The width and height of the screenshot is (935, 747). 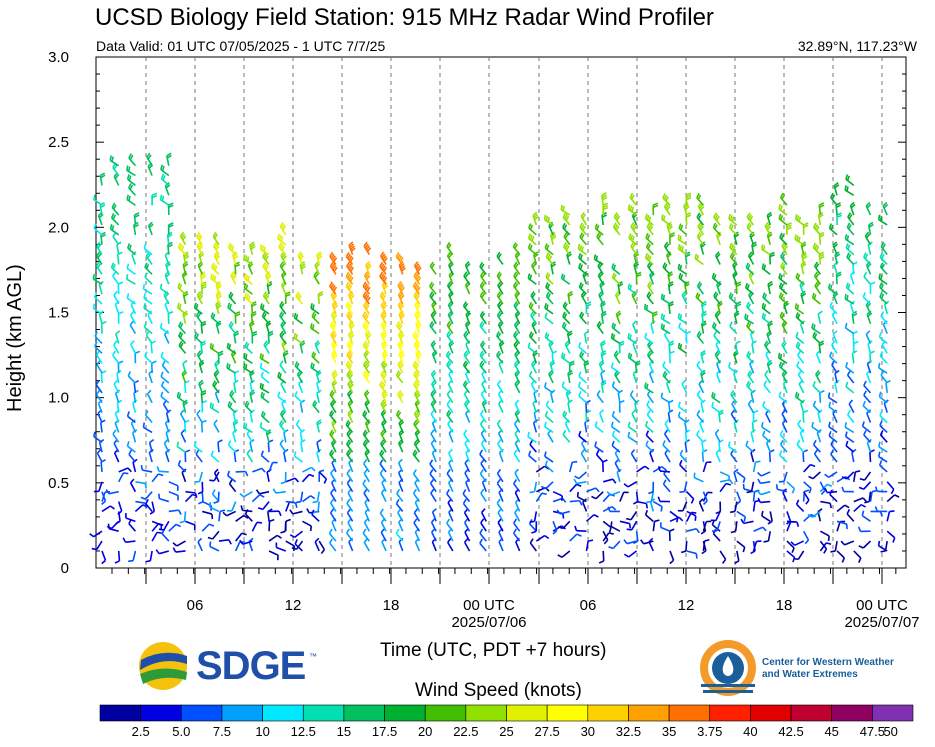 What do you see at coordinates (728, 668) in the screenshot?
I see `cw3e-logo-icon` at bounding box center [728, 668].